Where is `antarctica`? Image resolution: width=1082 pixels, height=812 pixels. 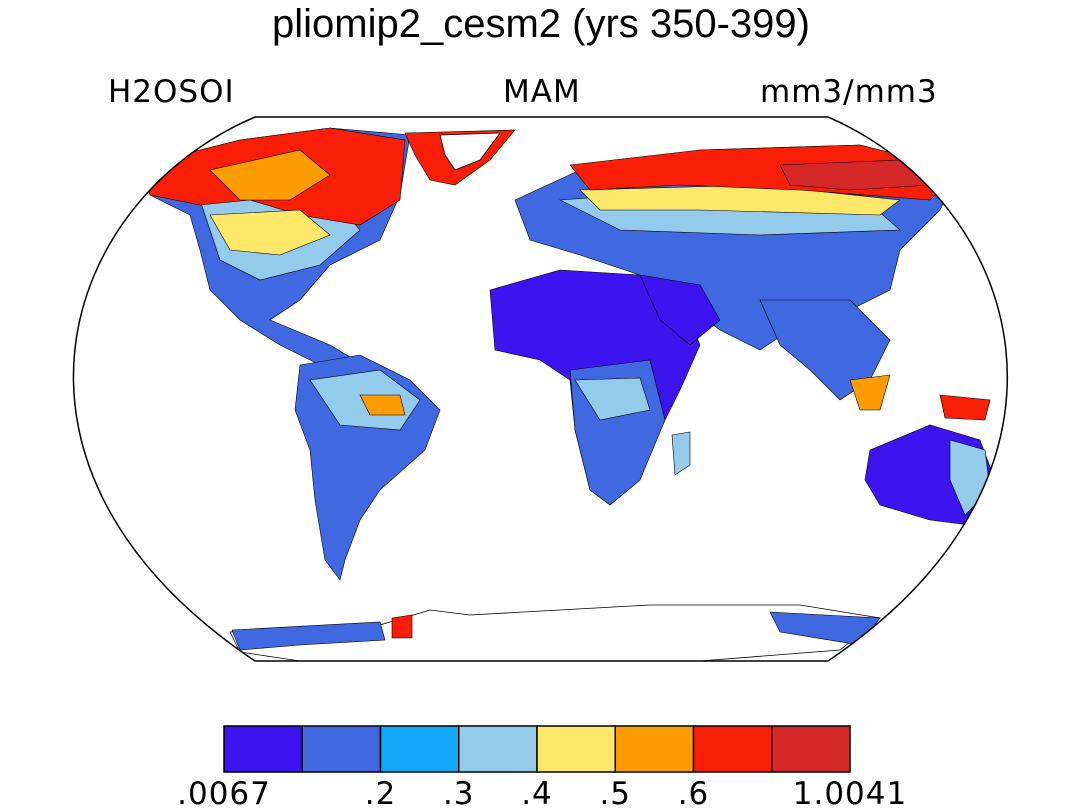
antarctica is located at coordinates (555, 632).